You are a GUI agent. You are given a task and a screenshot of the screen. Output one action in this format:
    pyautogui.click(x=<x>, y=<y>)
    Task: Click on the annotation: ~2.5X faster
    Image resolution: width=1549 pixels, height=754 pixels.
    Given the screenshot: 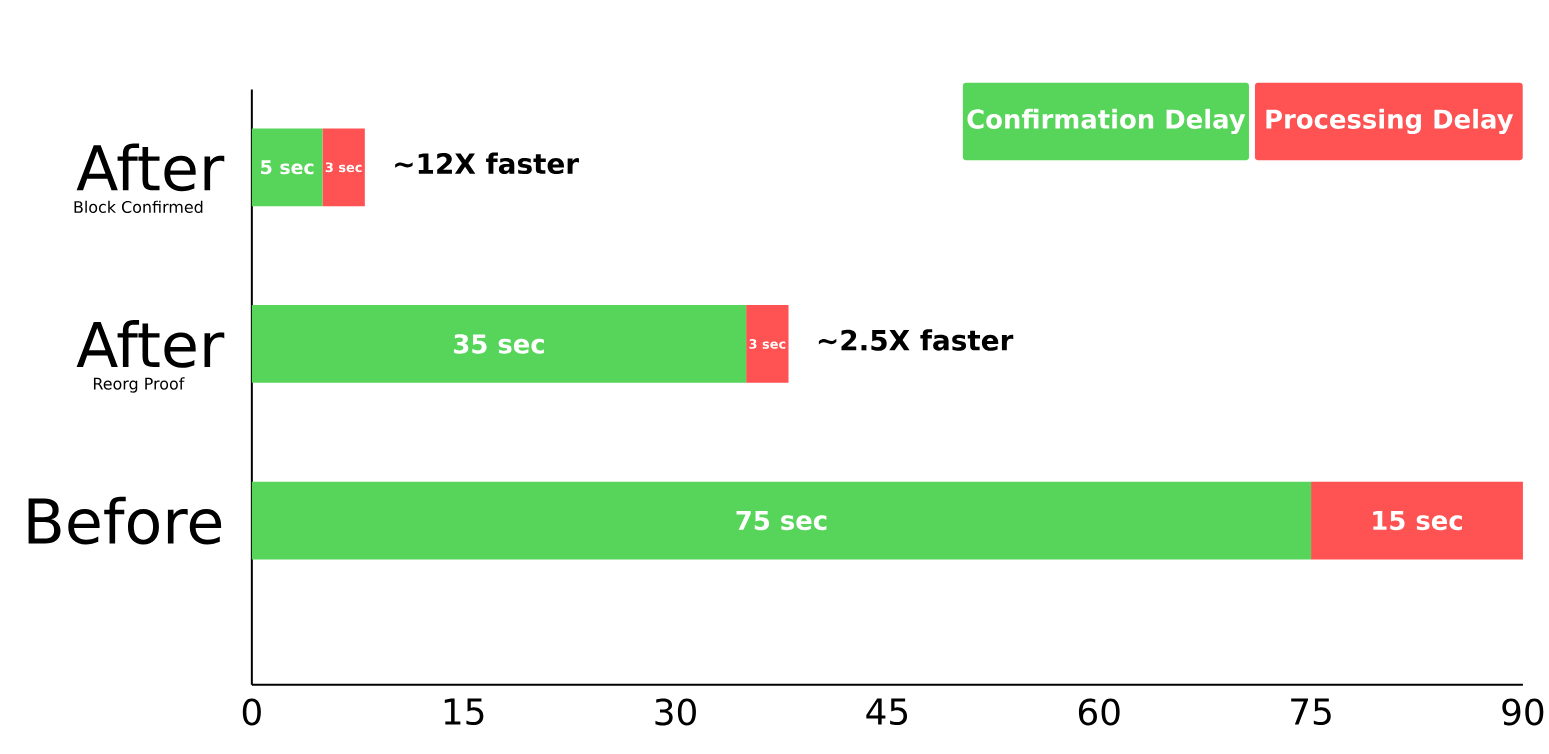 What is the action you would take?
    pyautogui.click(x=916, y=340)
    